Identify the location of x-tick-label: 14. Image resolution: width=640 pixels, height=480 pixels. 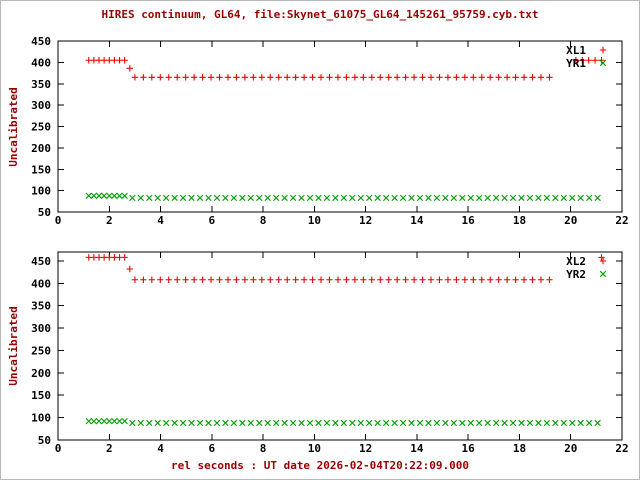
(417, 448).